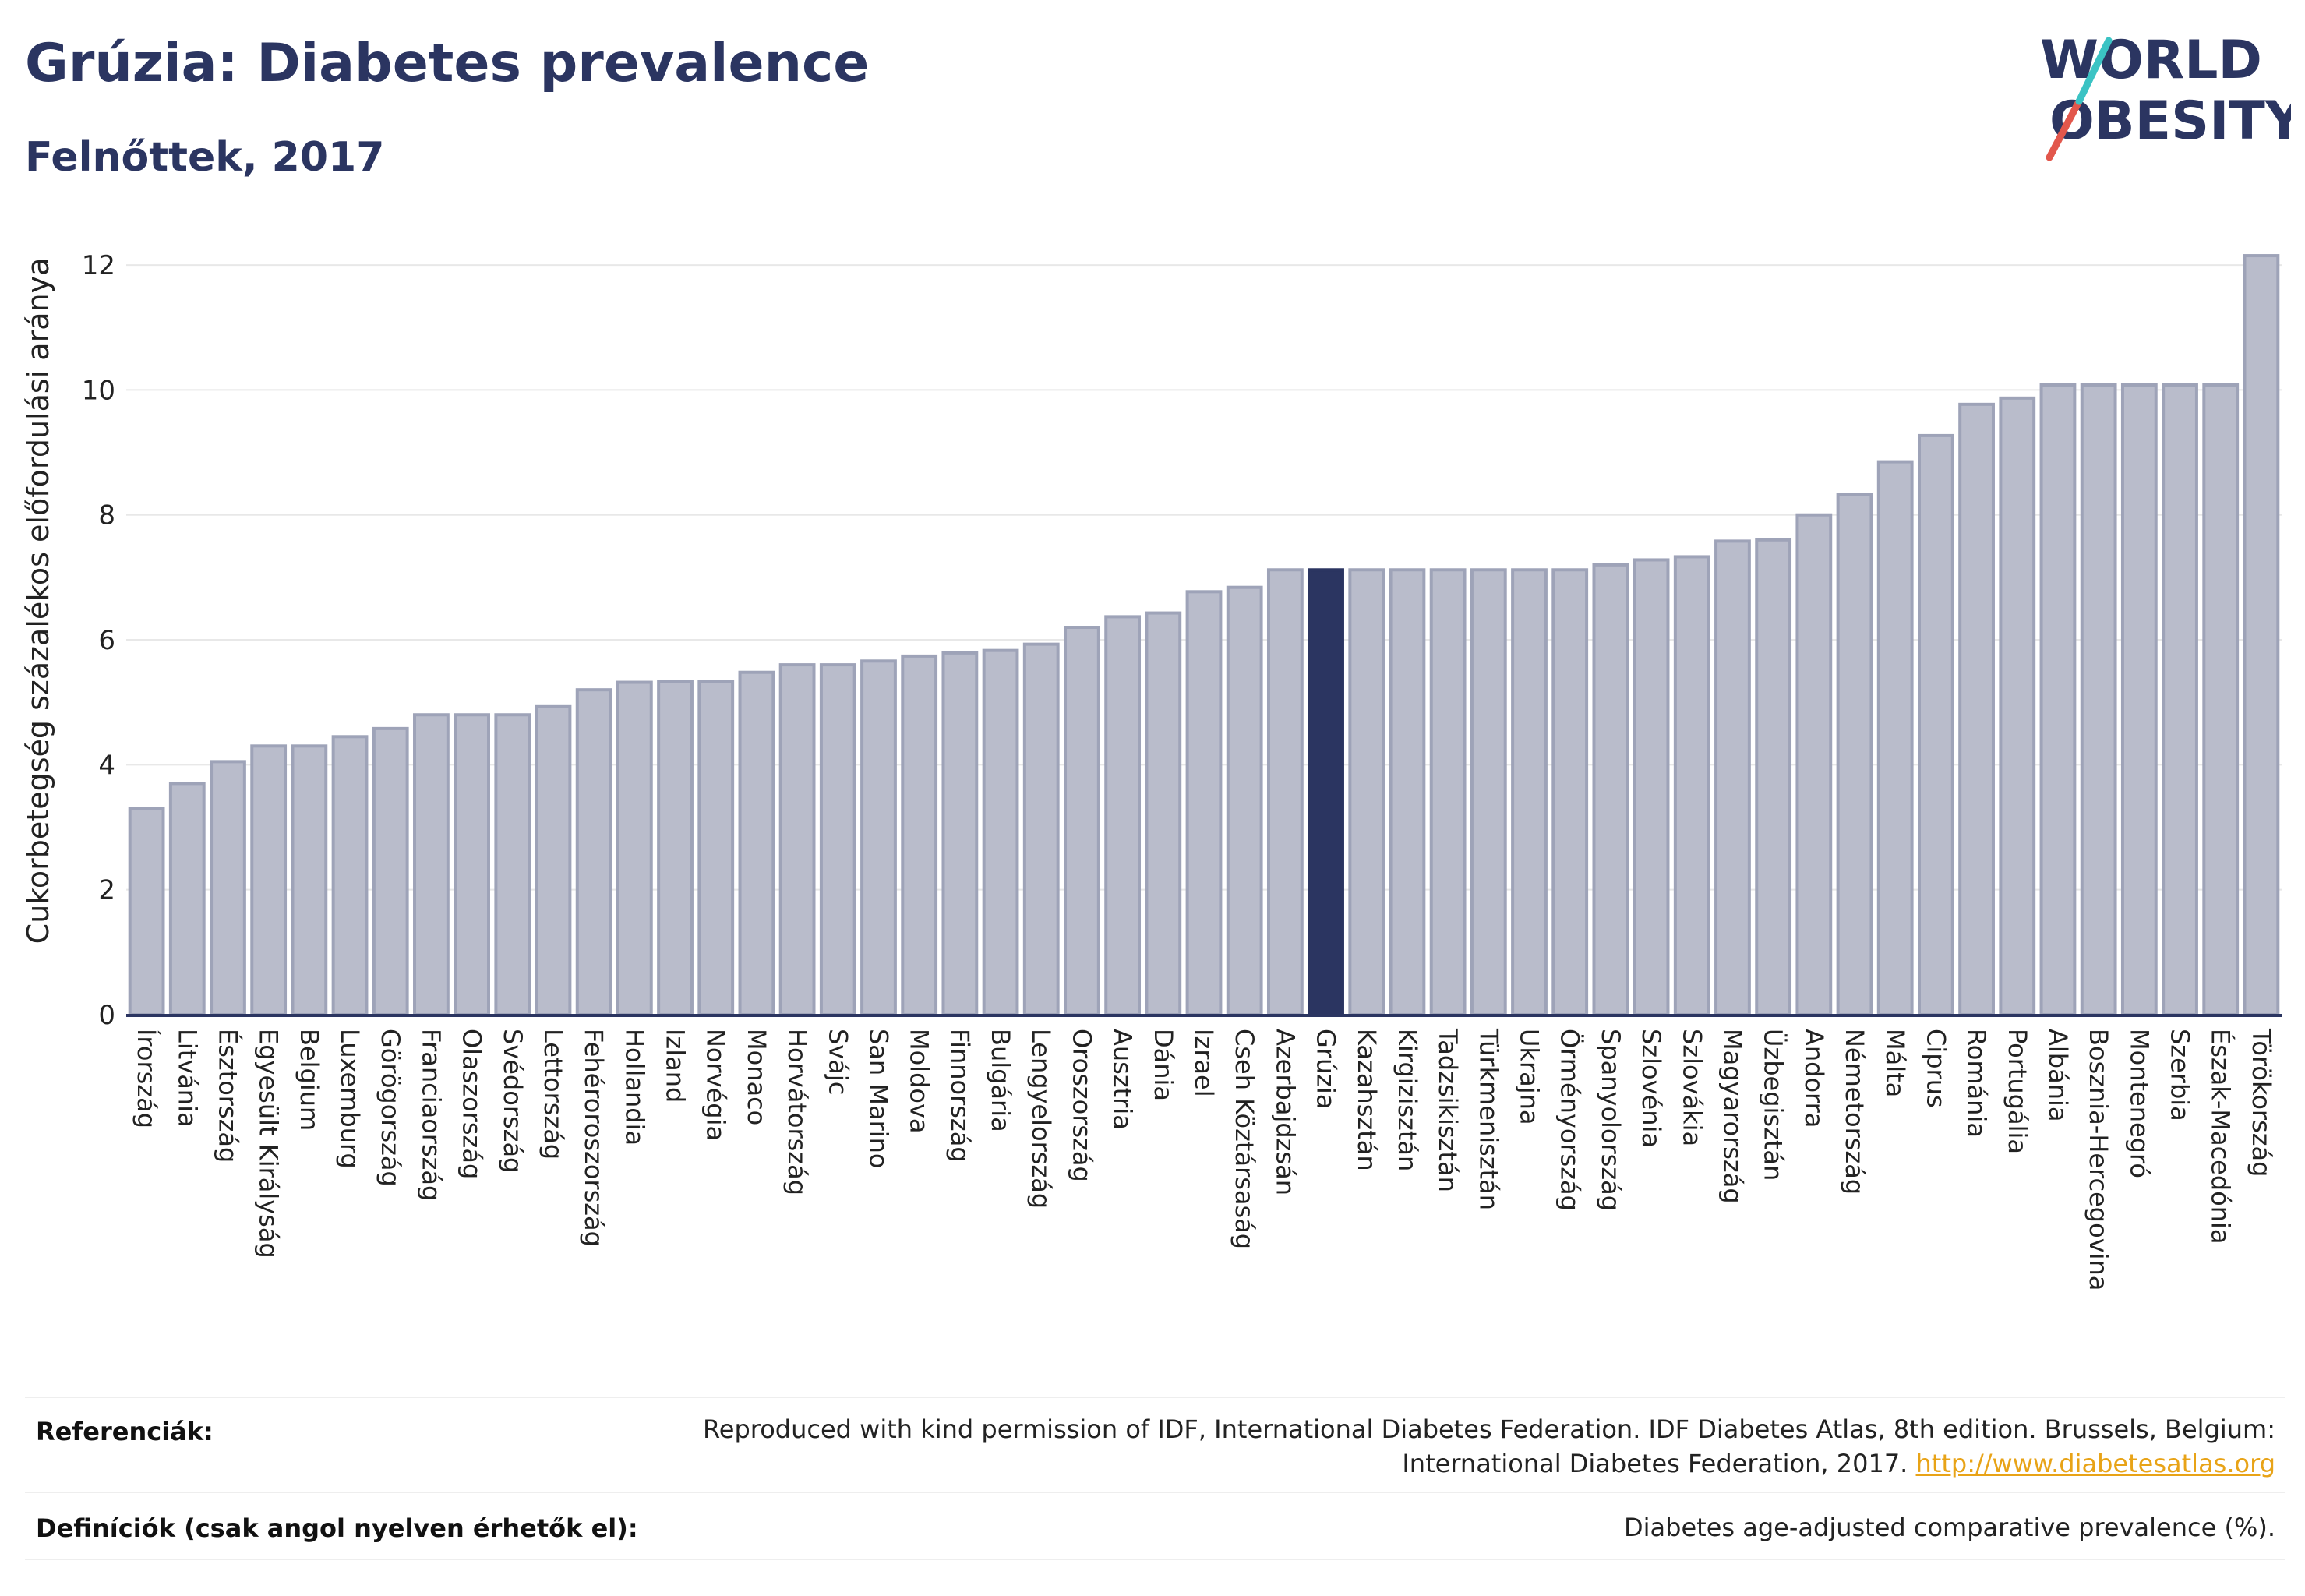  What do you see at coordinates (1655, 1463) in the screenshot?
I see `references-line-2-text: International Diabetes Federation, 2017.` at bounding box center [1655, 1463].